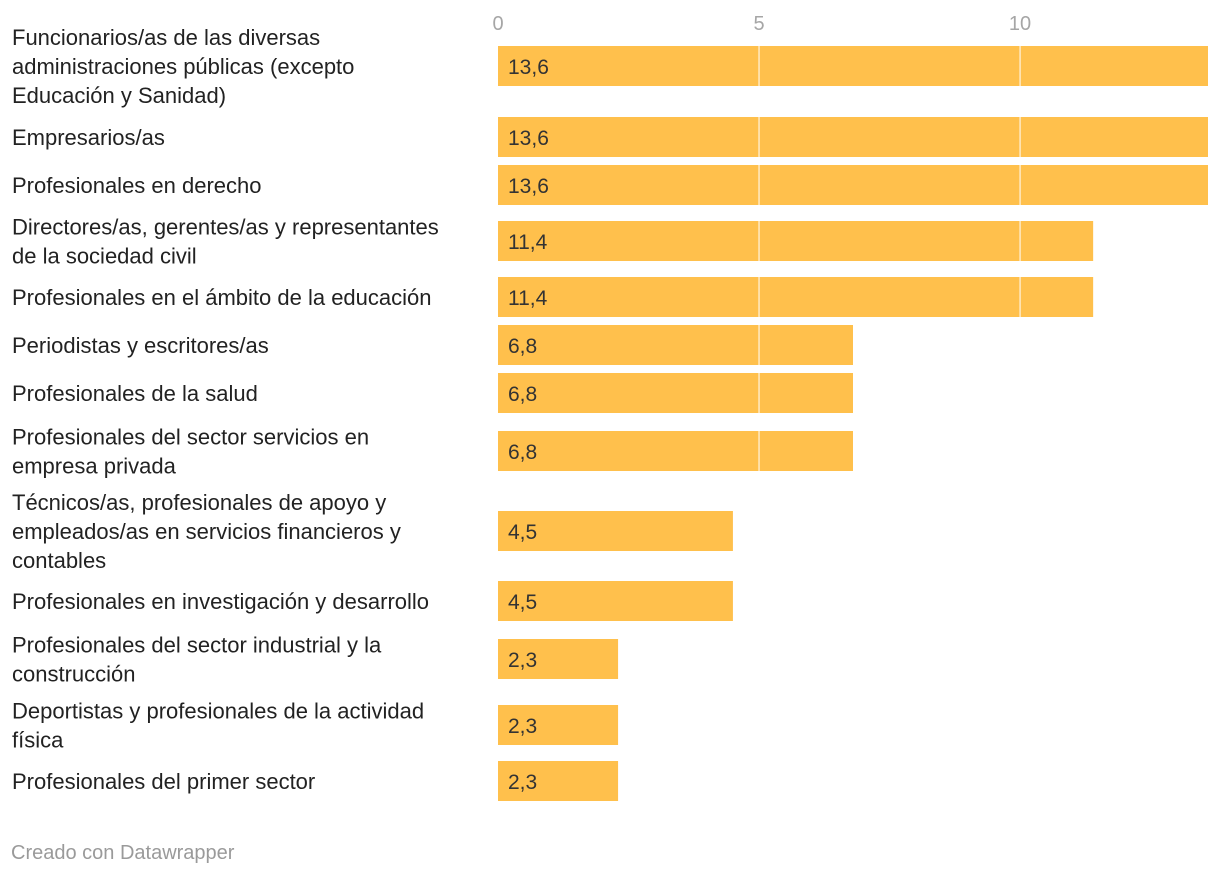  What do you see at coordinates (94, 466) in the screenshot?
I see `category-label-line: empresa privada` at bounding box center [94, 466].